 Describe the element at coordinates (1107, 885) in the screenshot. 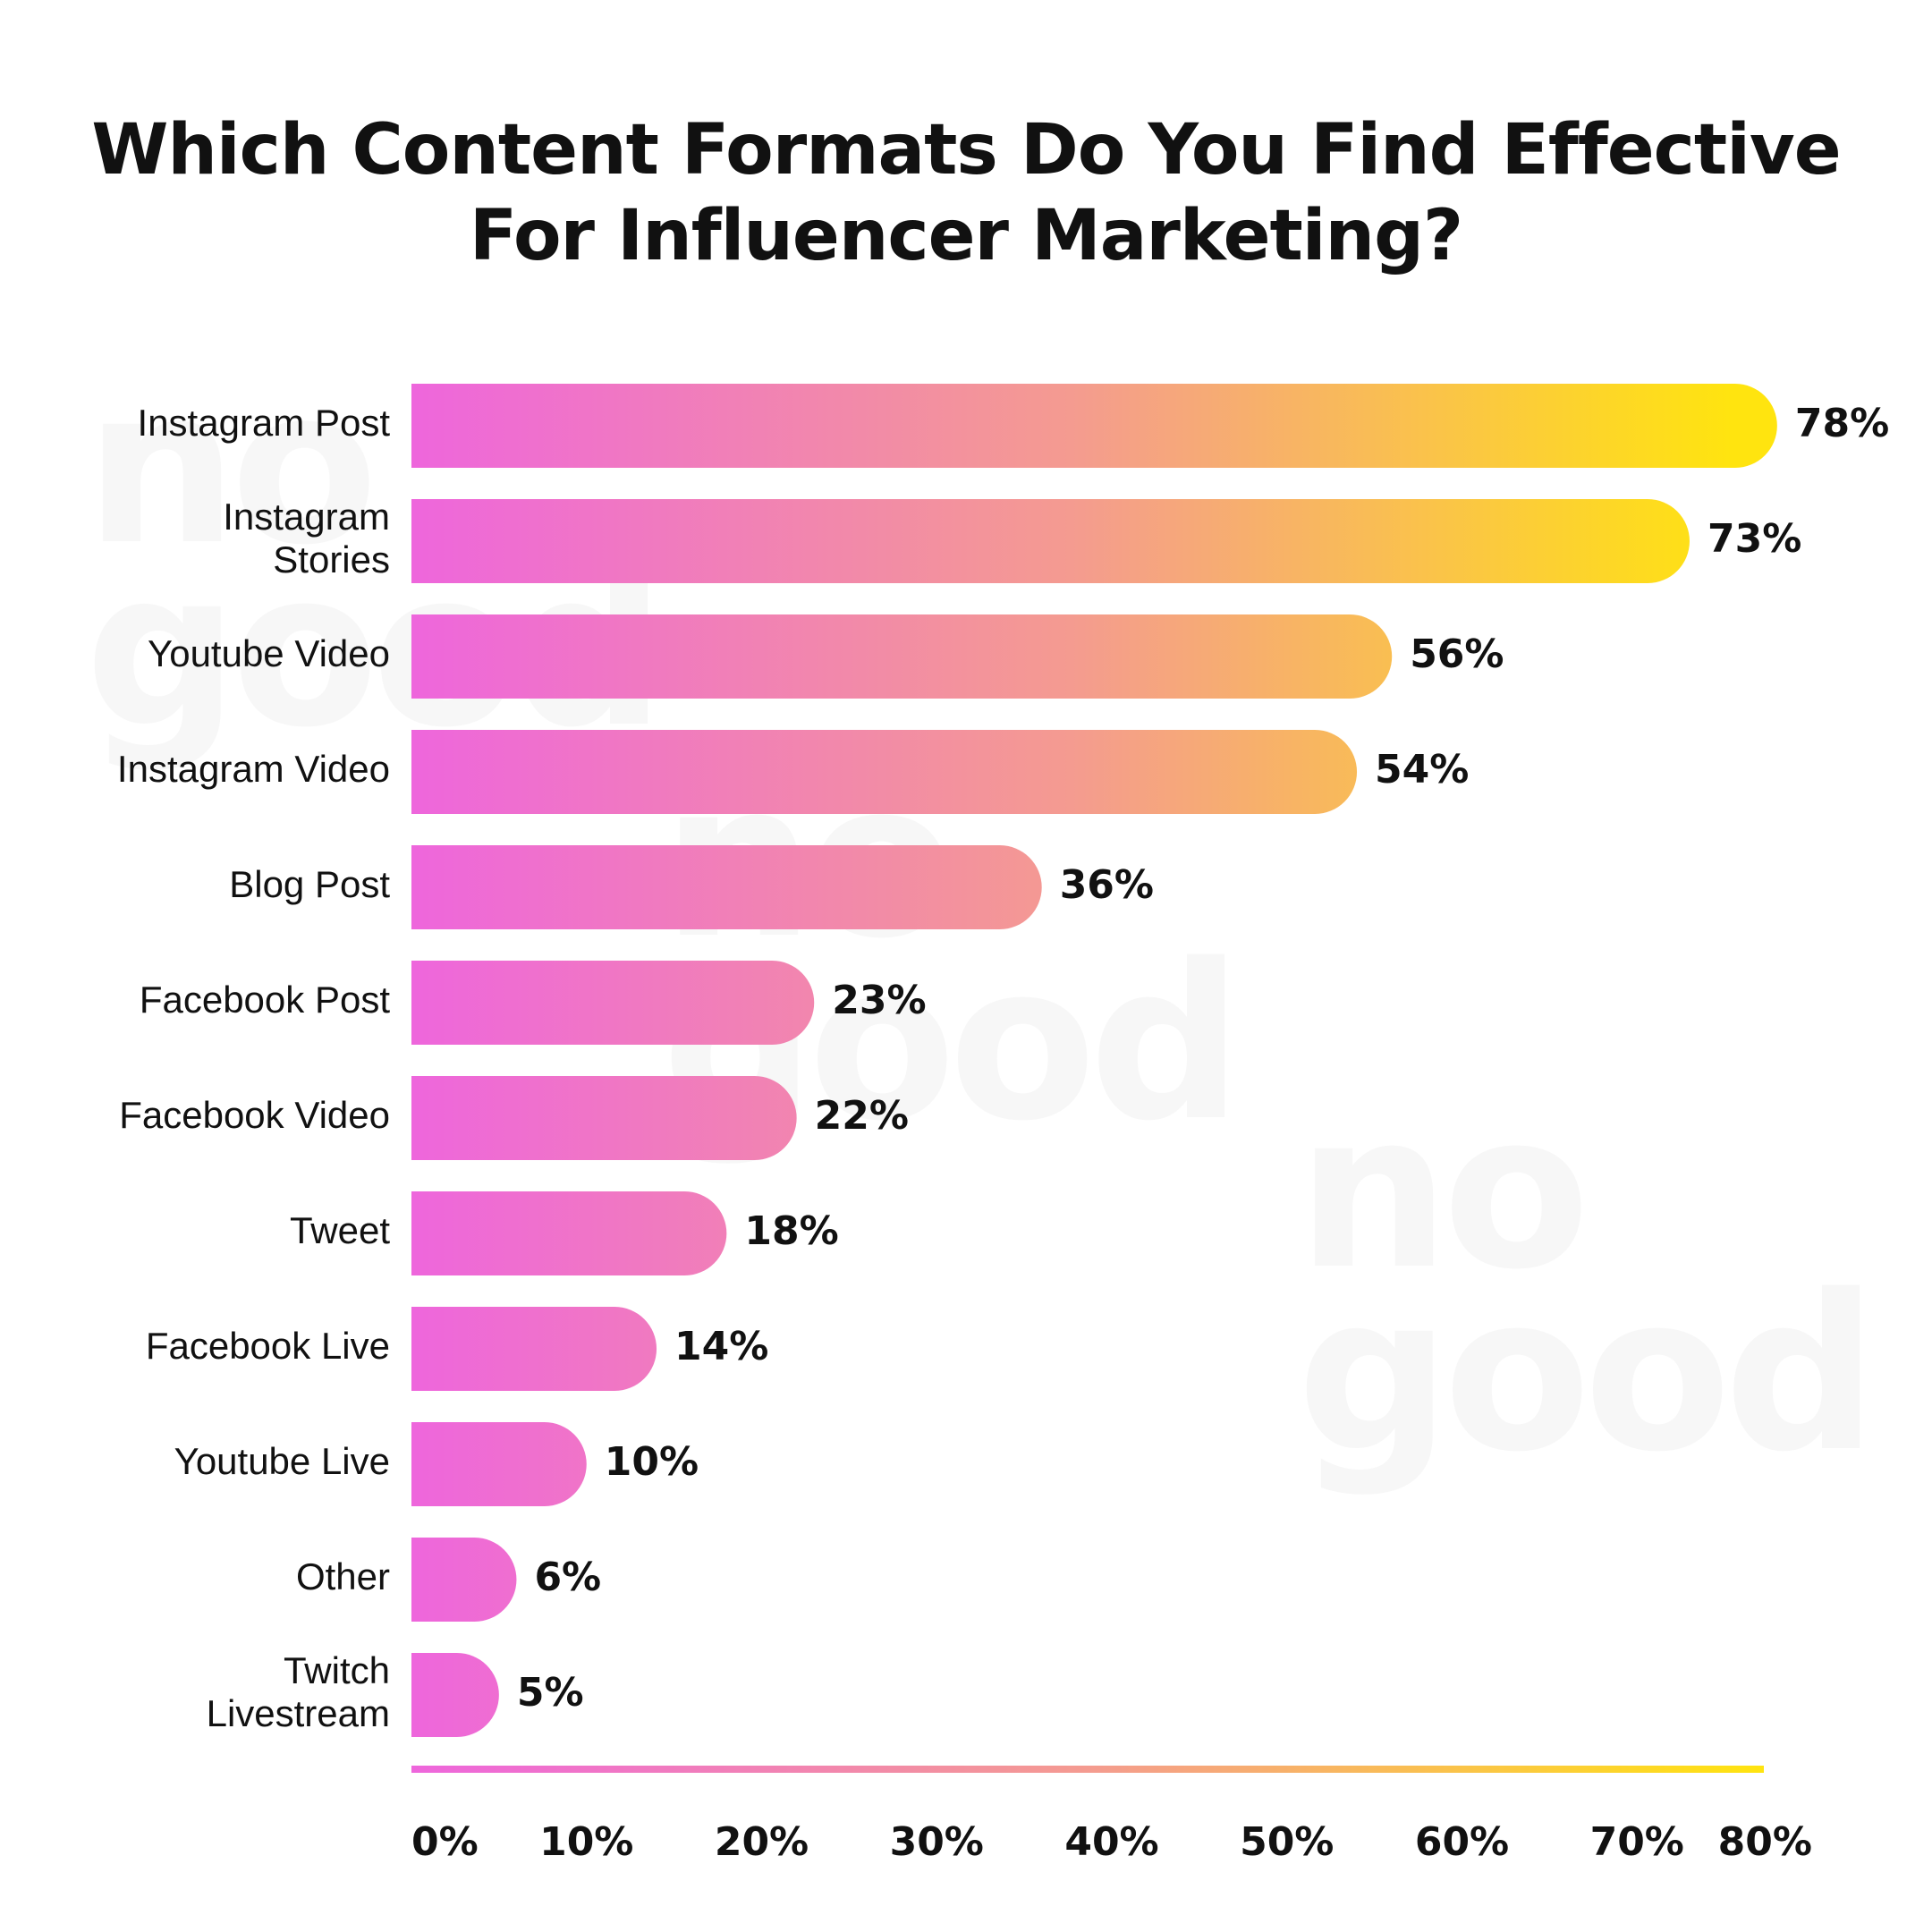

I see `value-label: 36%` at that location.